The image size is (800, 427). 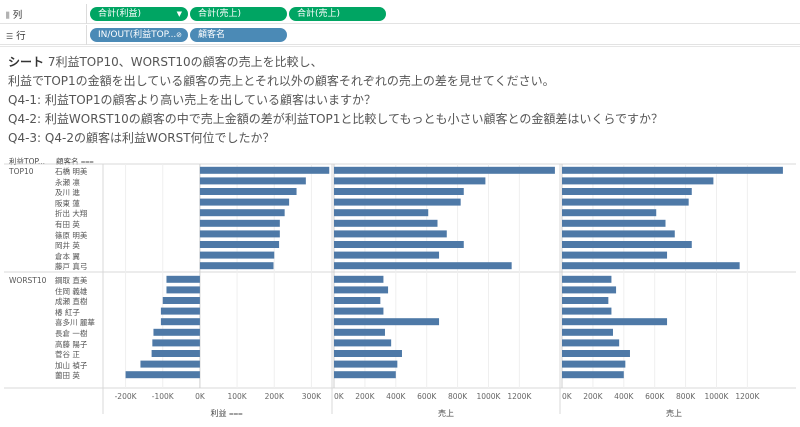 What do you see at coordinates (71, 214) in the screenshot?
I see `customer-label: 折出 大翔` at bounding box center [71, 214].